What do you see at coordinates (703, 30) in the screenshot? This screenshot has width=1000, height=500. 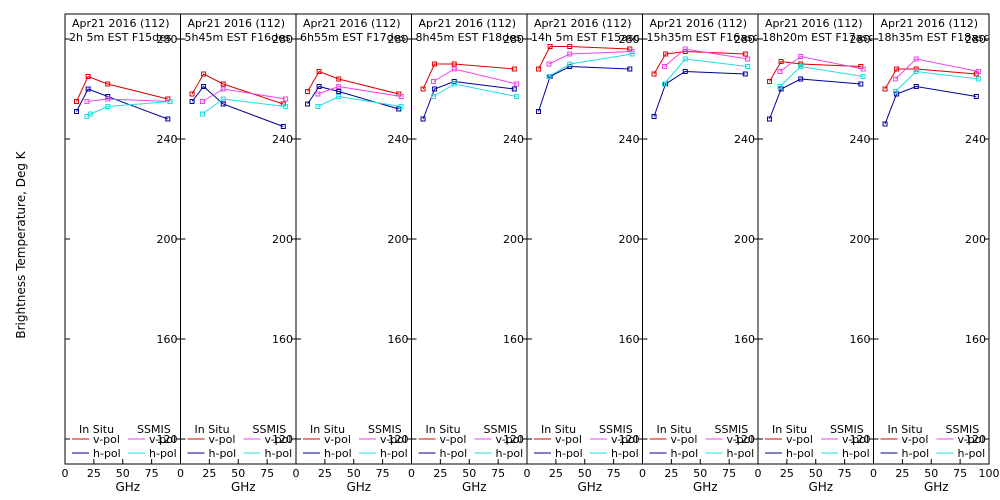 I see `panel-title: Apr21 2016 (112)15h35m EST F16asc` at bounding box center [703, 30].